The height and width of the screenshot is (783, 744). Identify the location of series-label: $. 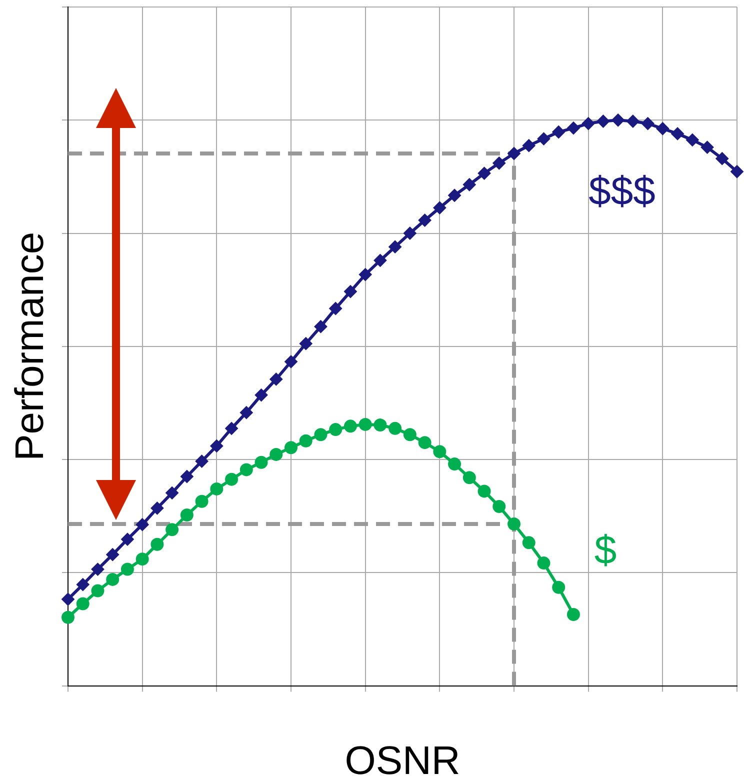
(605, 550).